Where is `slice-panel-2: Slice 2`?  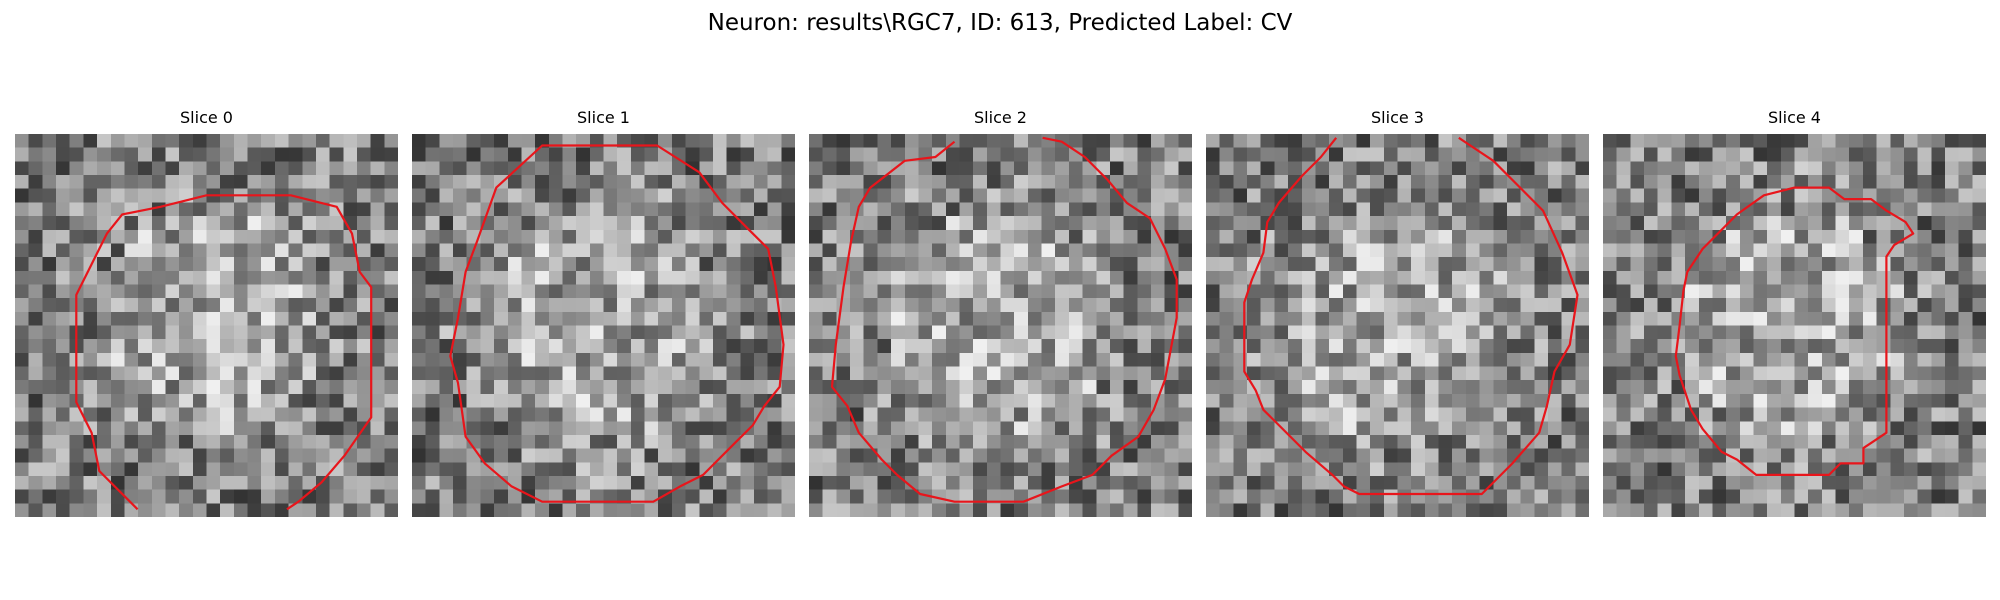 slice-panel-2: Slice 2 is located at coordinates (1000, 312).